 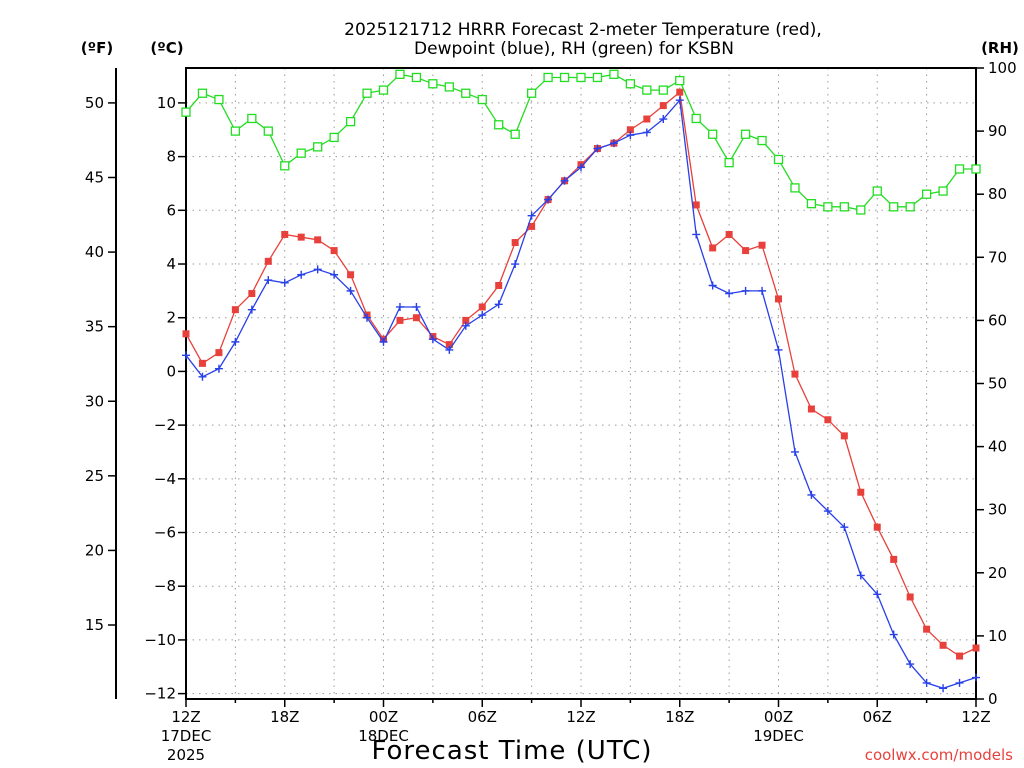 I want to click on celsius-tick-label-3: −6, so click(x=165, y=533).